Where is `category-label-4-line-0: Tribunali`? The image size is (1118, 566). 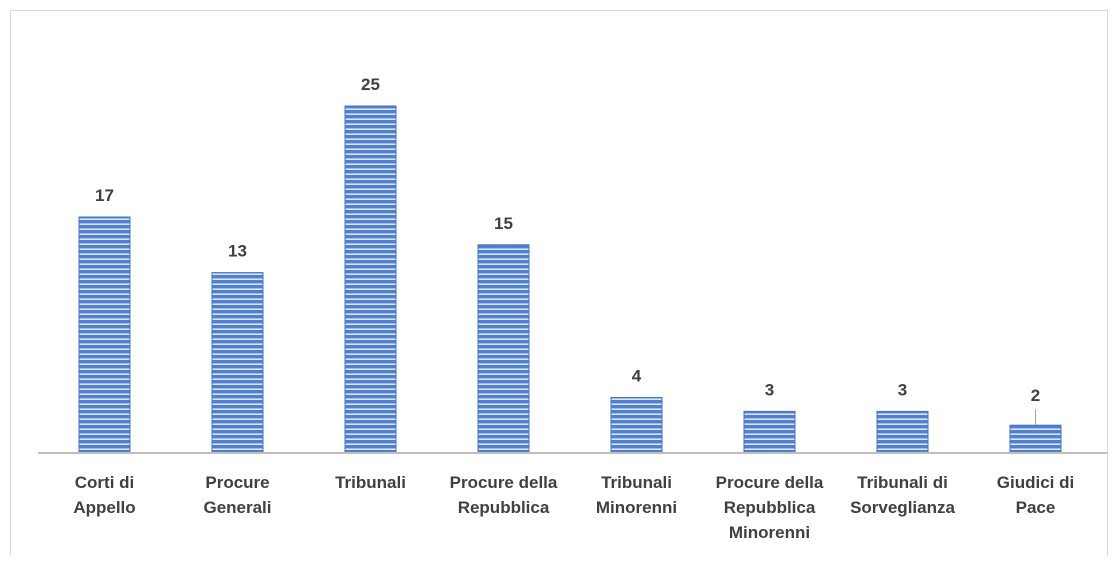
category-label-4-line-0: Tribunali is located at coordinates (636, 482).